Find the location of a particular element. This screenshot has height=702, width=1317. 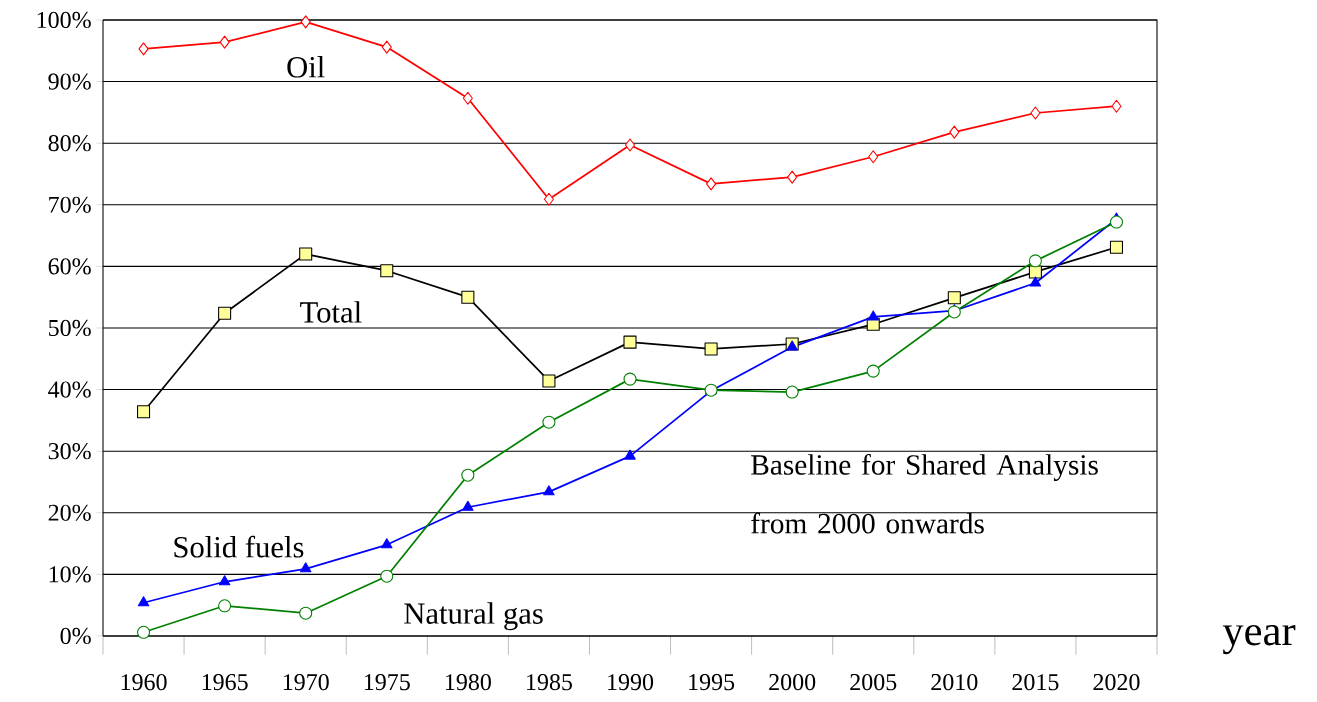

y-tick-label: 10% is located at coordinates (70, 574).